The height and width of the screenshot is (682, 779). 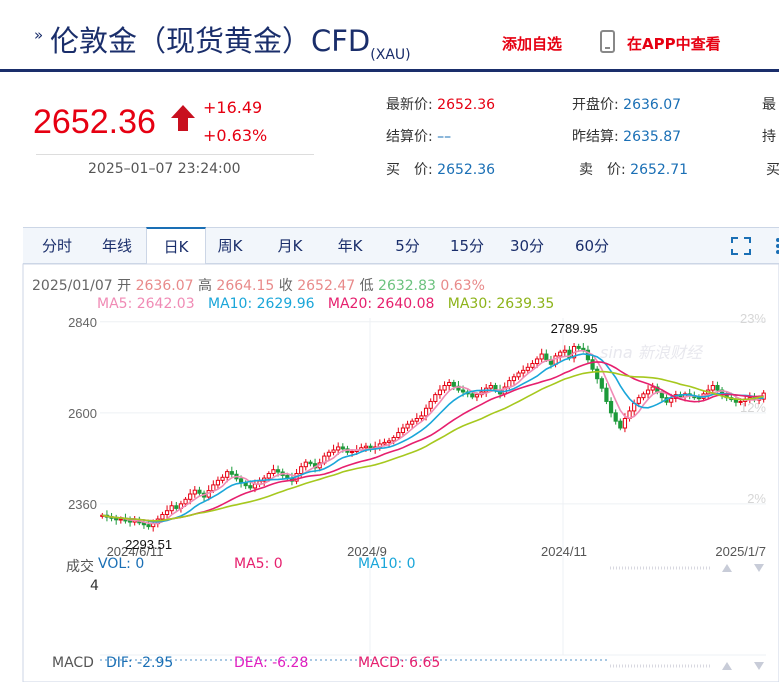 What do you see at coordinates (756, 498) in the screenshot?
I see `right-tick-2: 2%` at bounding box center [756, 498].